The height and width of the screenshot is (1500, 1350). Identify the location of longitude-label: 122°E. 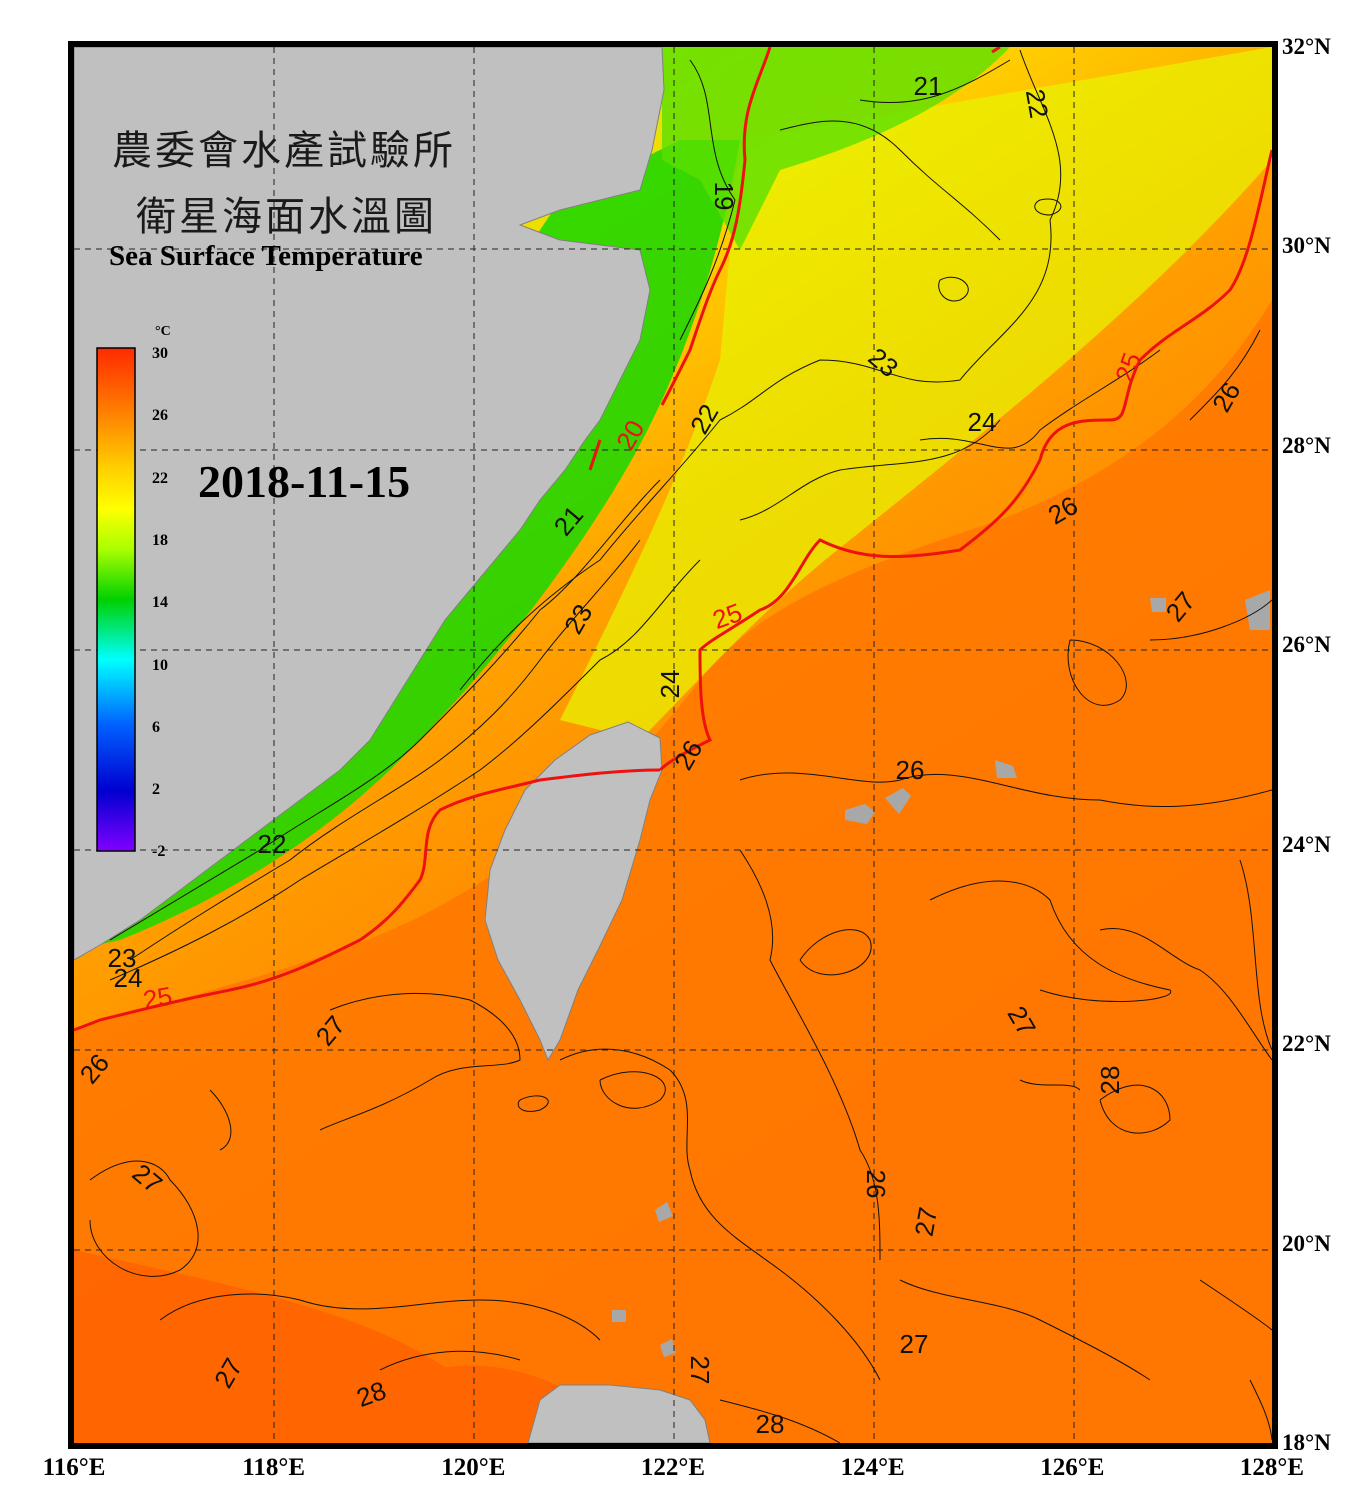
(673, 1467).